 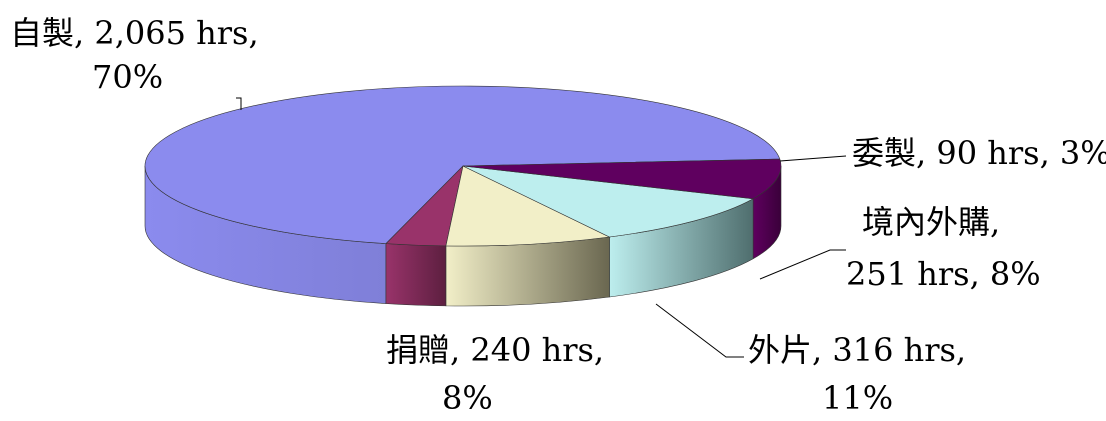 What do you see at coordinates (134, 33) in the screenshot?
I see `data-label-0-0: 自製, 2,065 hrs,` at bounding box center [134, 33].